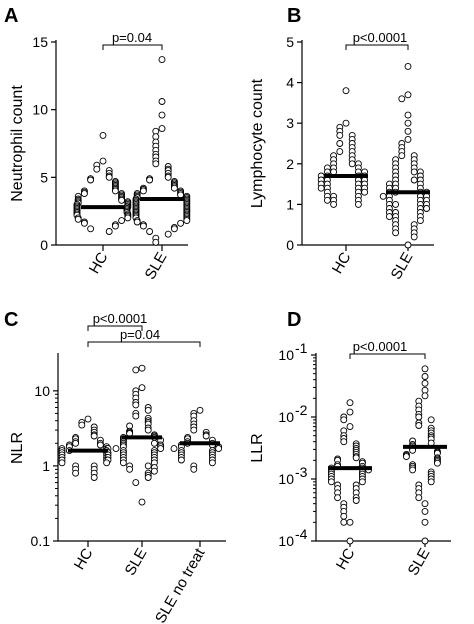  What do you see at coordinates (294, 16) in the screenshot?
I see `panel-letter: B` at bounding box center [294, 16].